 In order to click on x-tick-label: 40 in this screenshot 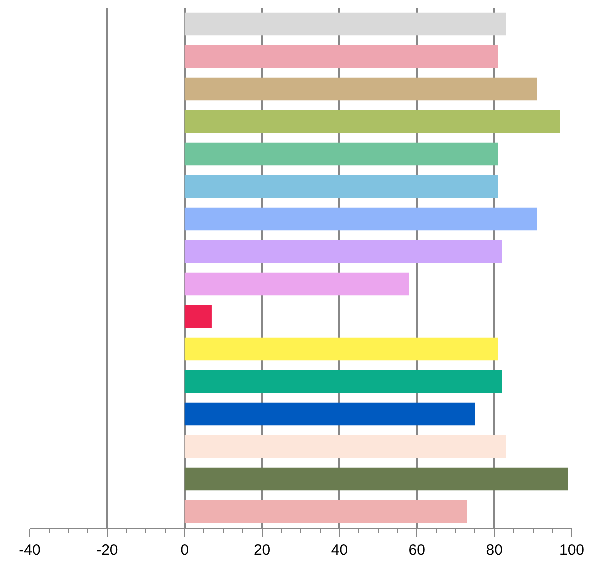, I will do `click(339, 550)`.